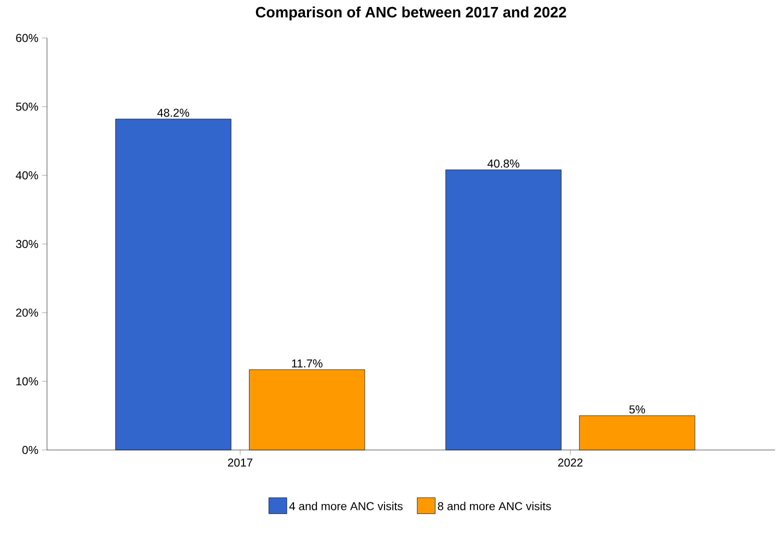 Image resolution: width=780 pixels, height=541 pixels. What do you see at coordinates (27, 106) in the screenshot?
I see `y-tick-label: 50%` at bounding box center [27, 106].